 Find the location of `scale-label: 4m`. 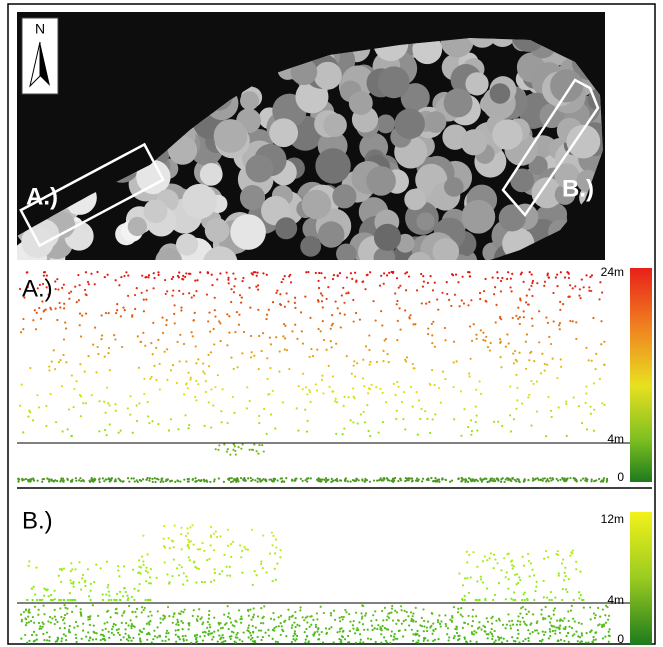

scale-label: 4m is located at coordinates (615, 600).